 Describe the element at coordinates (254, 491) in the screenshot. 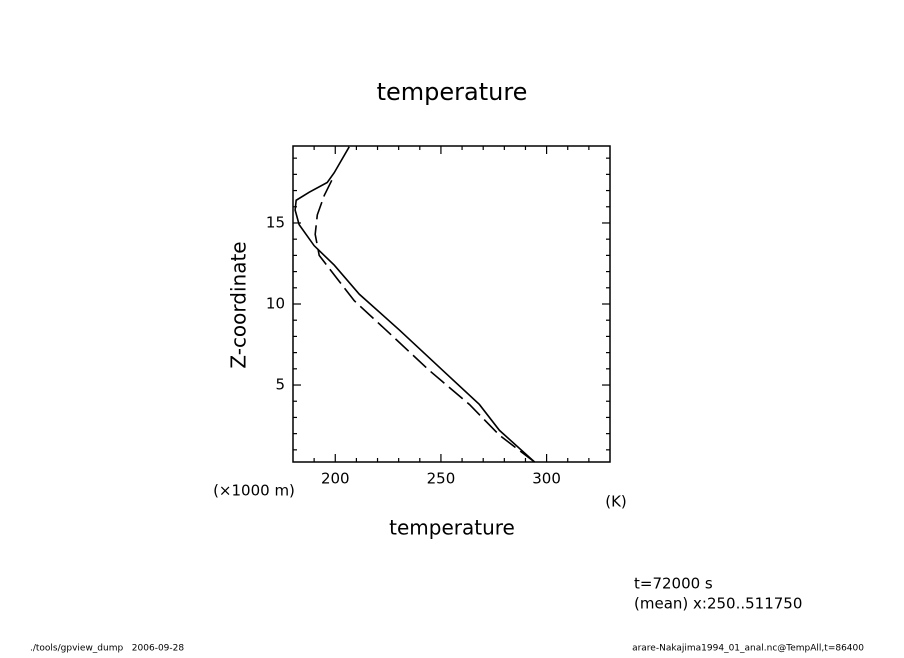

I see `y-unit: (×1000 m)` at that location.